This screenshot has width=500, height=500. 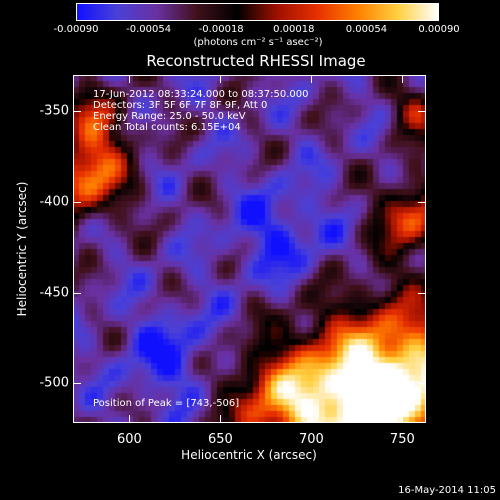 What do you see at coordinates (201, 94) in the screenshot?
I see `time-range-text: 17-Jun-2012 08:33:24.000 to 08:37:50.000` at bounding box center [201, 94].